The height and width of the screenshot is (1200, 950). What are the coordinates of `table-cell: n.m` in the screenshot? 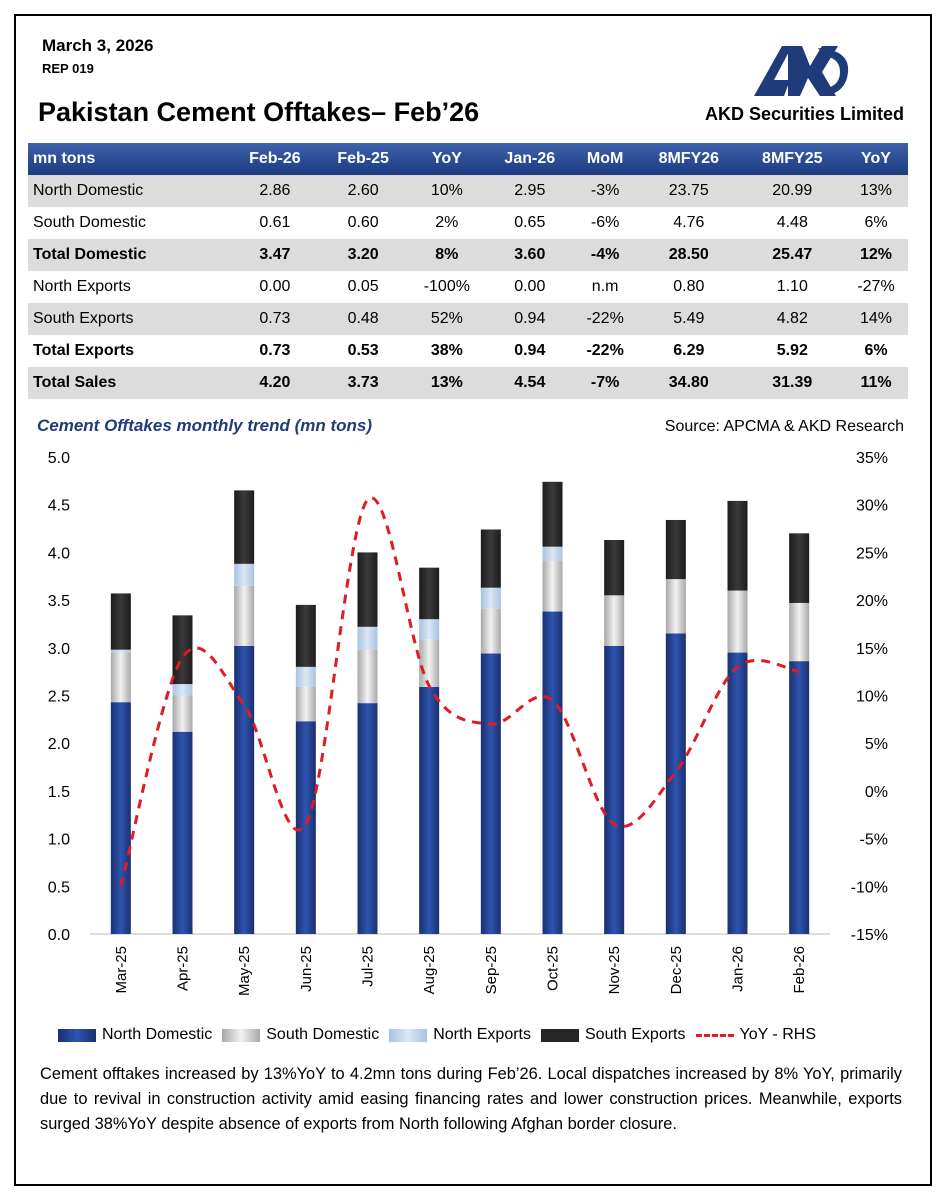 It's located at (605, 286).